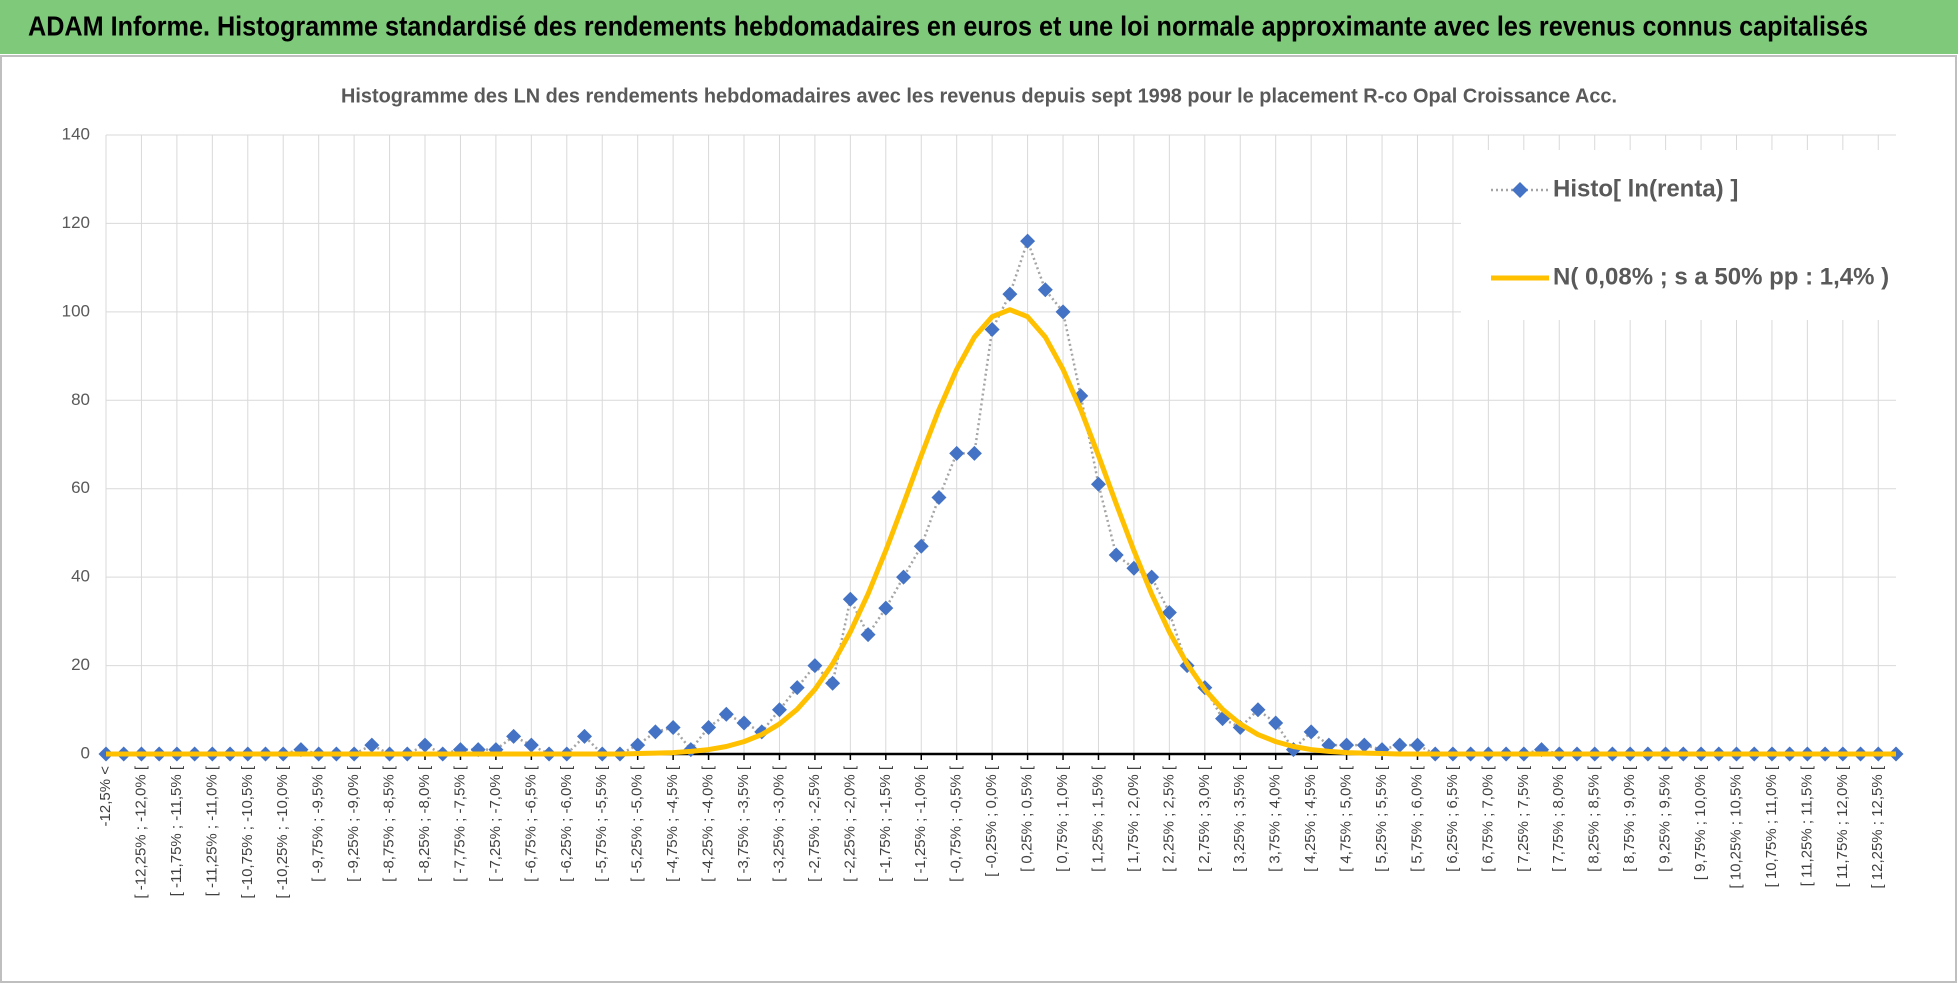 Image resolution: width=1958 pixels, height=984 pixels. Describe the element at coordinates (956, 823) in the screenshot. I see `x-tick-label: [ -0,75% ; -0,5% [` at that location.